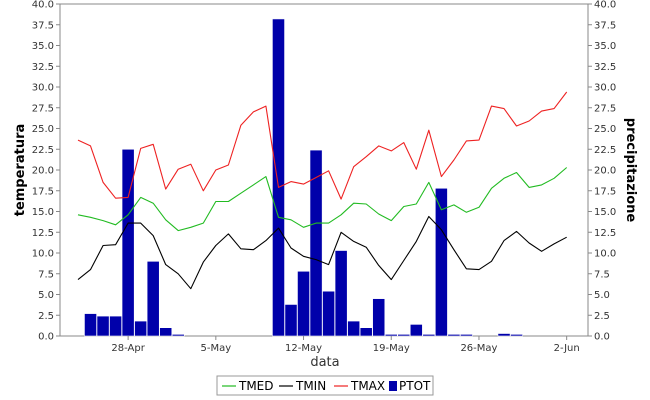 This screenshot has height=400, width=650. Describe the element at coordinates (256, 386) in the screenshot. I see `legend-label-tmed: TMED` at that location.